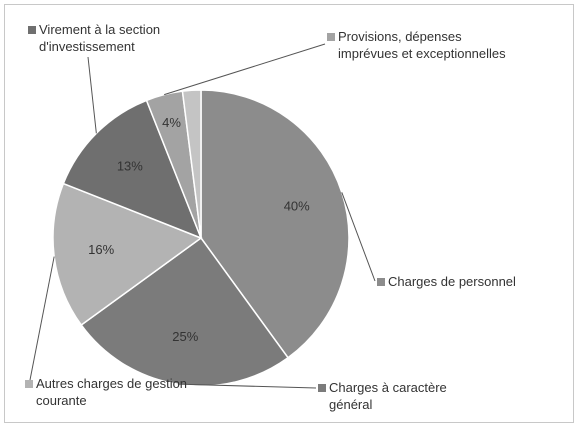 The height and width of the screenshot is (428, 579). I want to click on data-label: 16%, so click(101, 249).